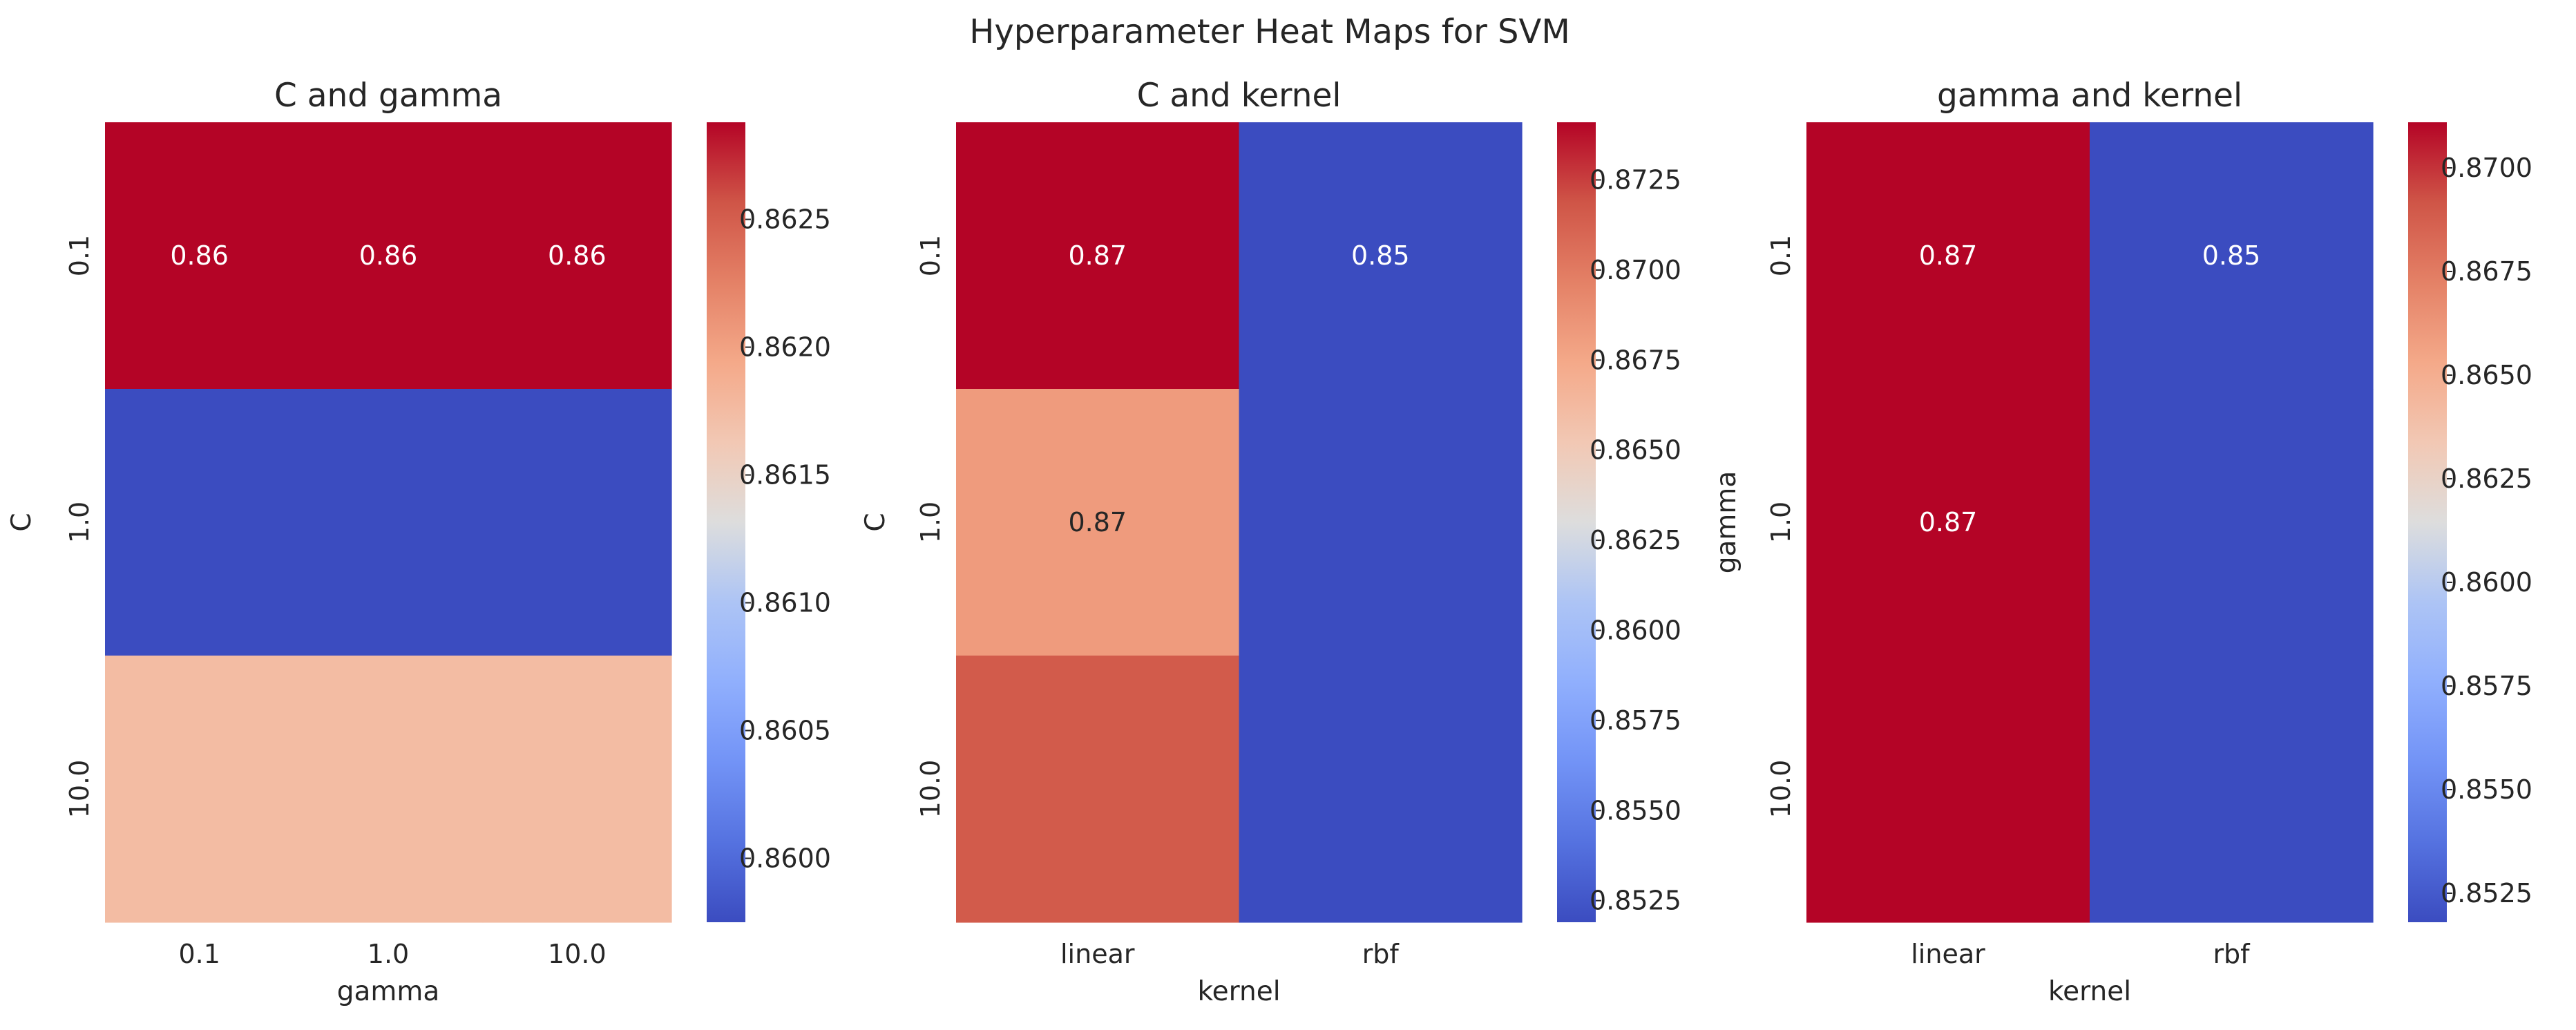 The width and height of the screenshot is (2576, 1030). I want to click on panel-title: gamma and kernel, so click(2089, 96).